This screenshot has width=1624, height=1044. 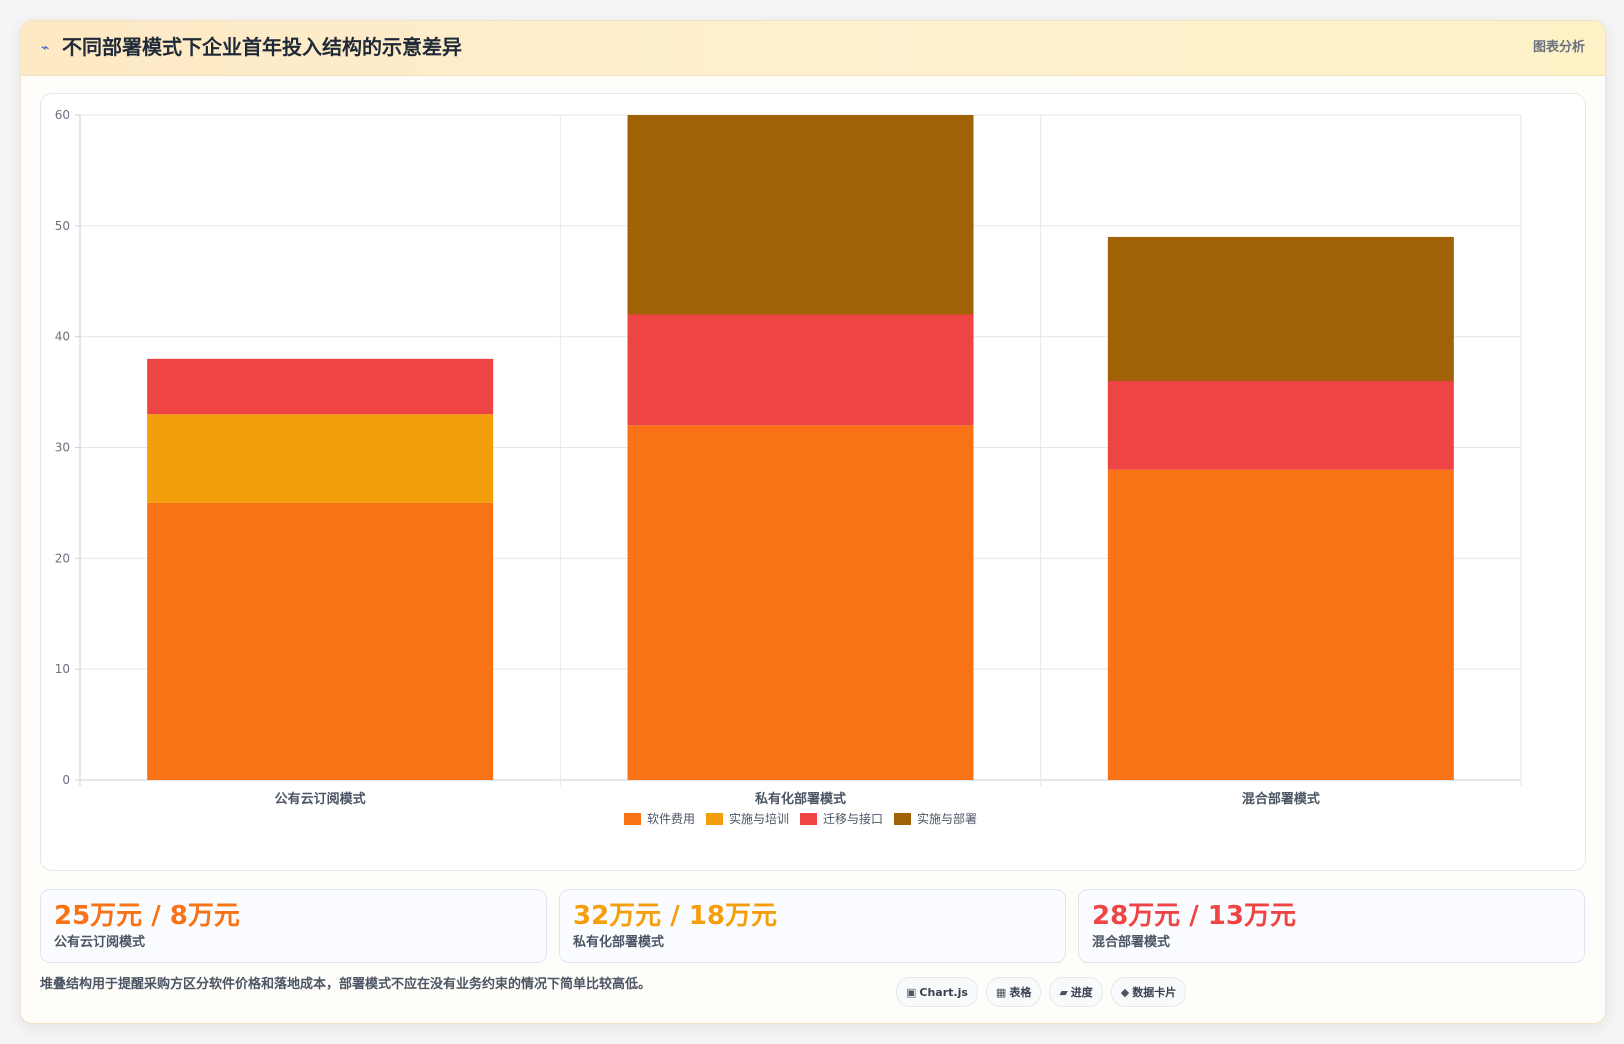 What do you see at coordinates (1558, 47) in the screenshot?
I see `header-tag: 图表分析` at bounding box center [1558, 47].